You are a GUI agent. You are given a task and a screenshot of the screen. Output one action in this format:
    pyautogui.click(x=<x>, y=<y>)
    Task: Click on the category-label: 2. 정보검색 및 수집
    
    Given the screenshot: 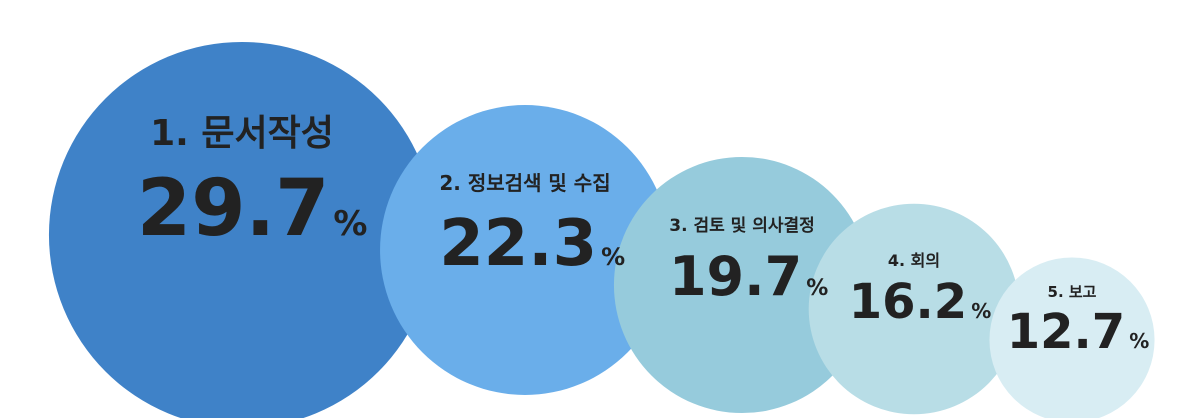 What is the action you would take?
    pyautogui.click(x=524, y=183)
    